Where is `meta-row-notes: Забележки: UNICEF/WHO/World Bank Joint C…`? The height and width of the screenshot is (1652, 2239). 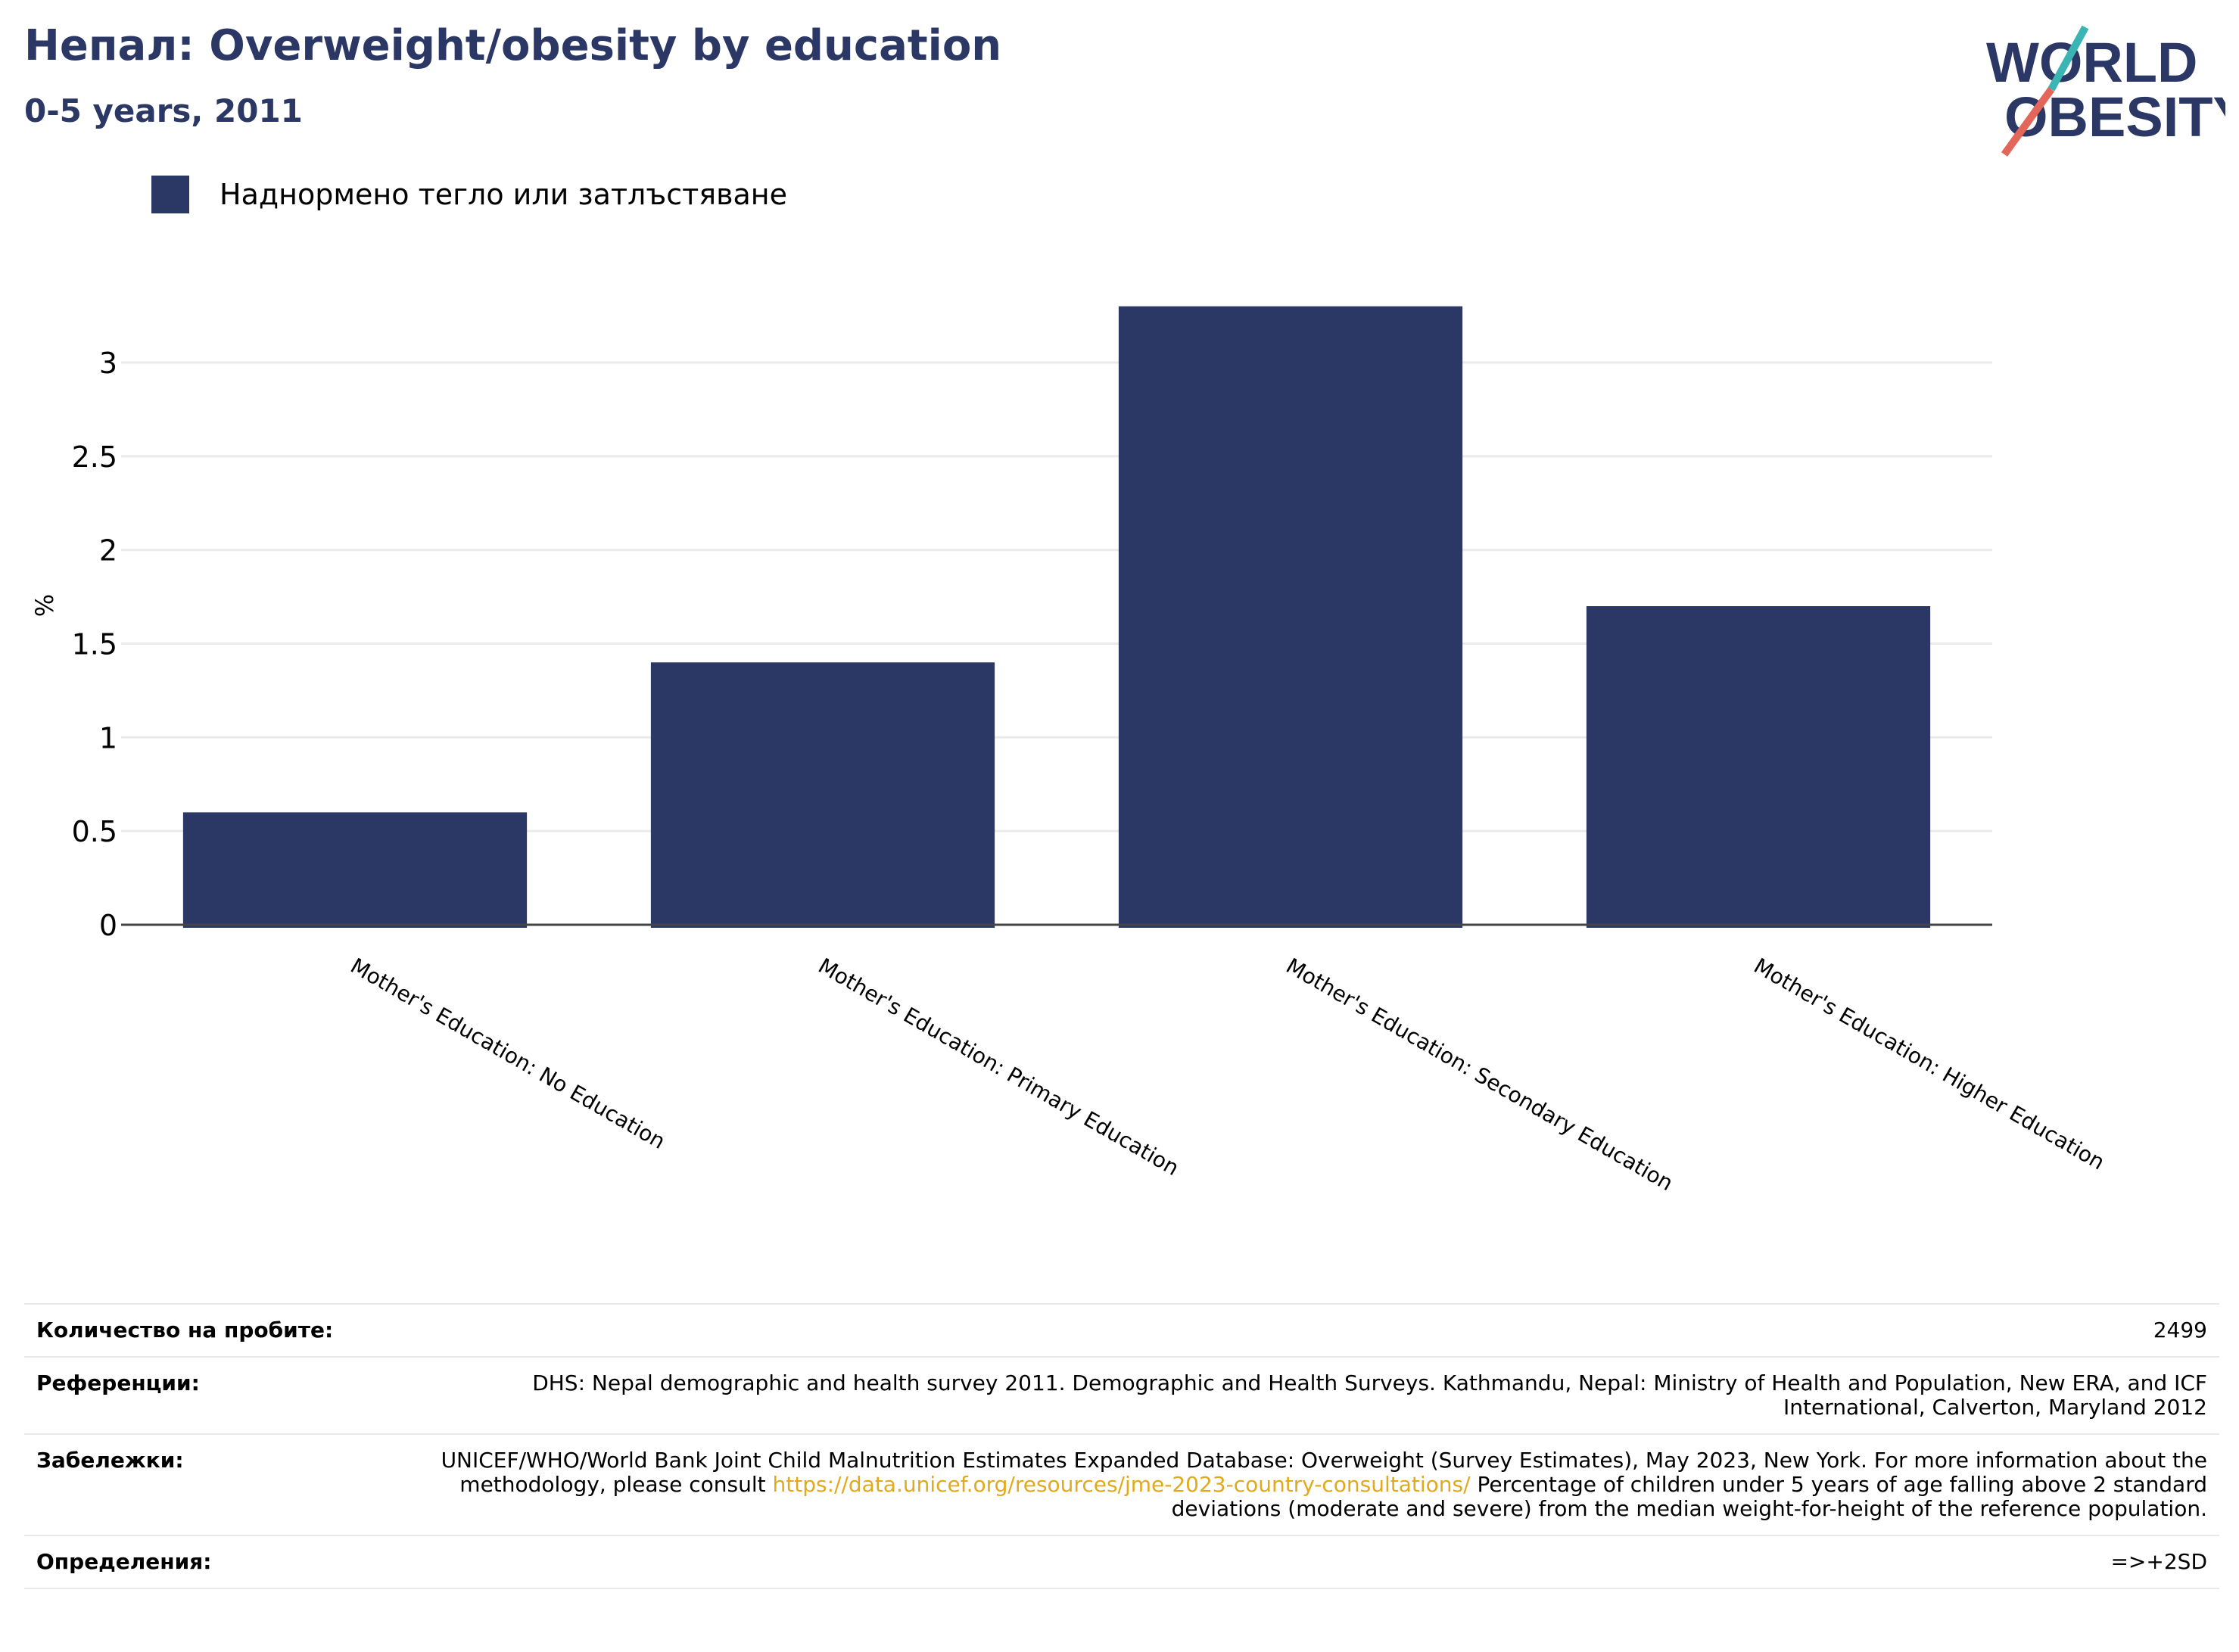 meta-row-notes: Забележки: UNICEF/WHO/World Bank Joint C… is located at coordinates (1122, 1484).